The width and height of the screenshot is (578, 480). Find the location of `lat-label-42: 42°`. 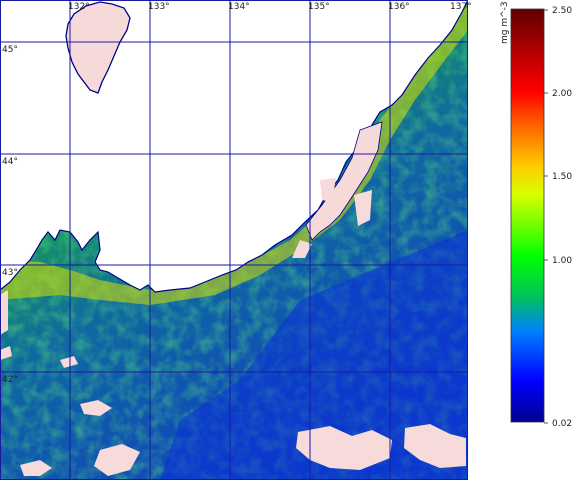

lat-label-42: 42° is located at coordinates (10, 380).